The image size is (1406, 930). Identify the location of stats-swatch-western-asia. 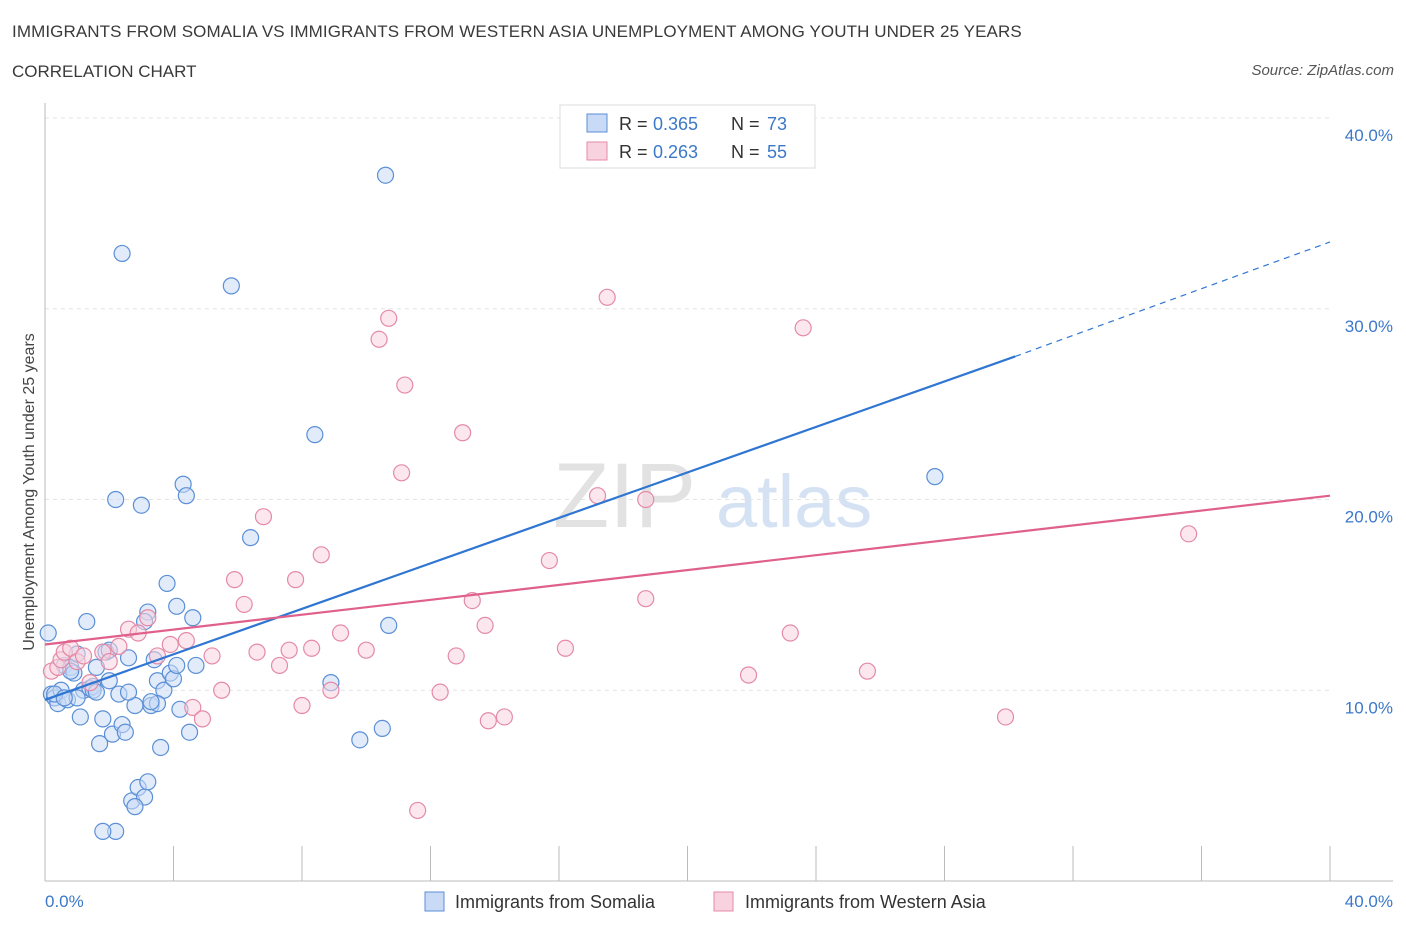
(597, 151).